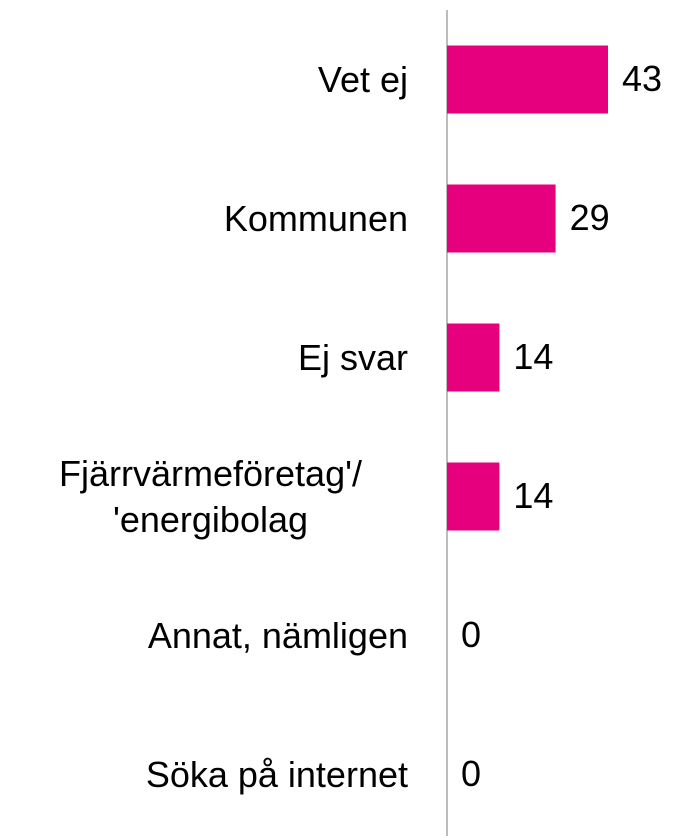  Describe the element at coordinates (590, 217) in the screenshot. I see `value-label: 29` at that location.